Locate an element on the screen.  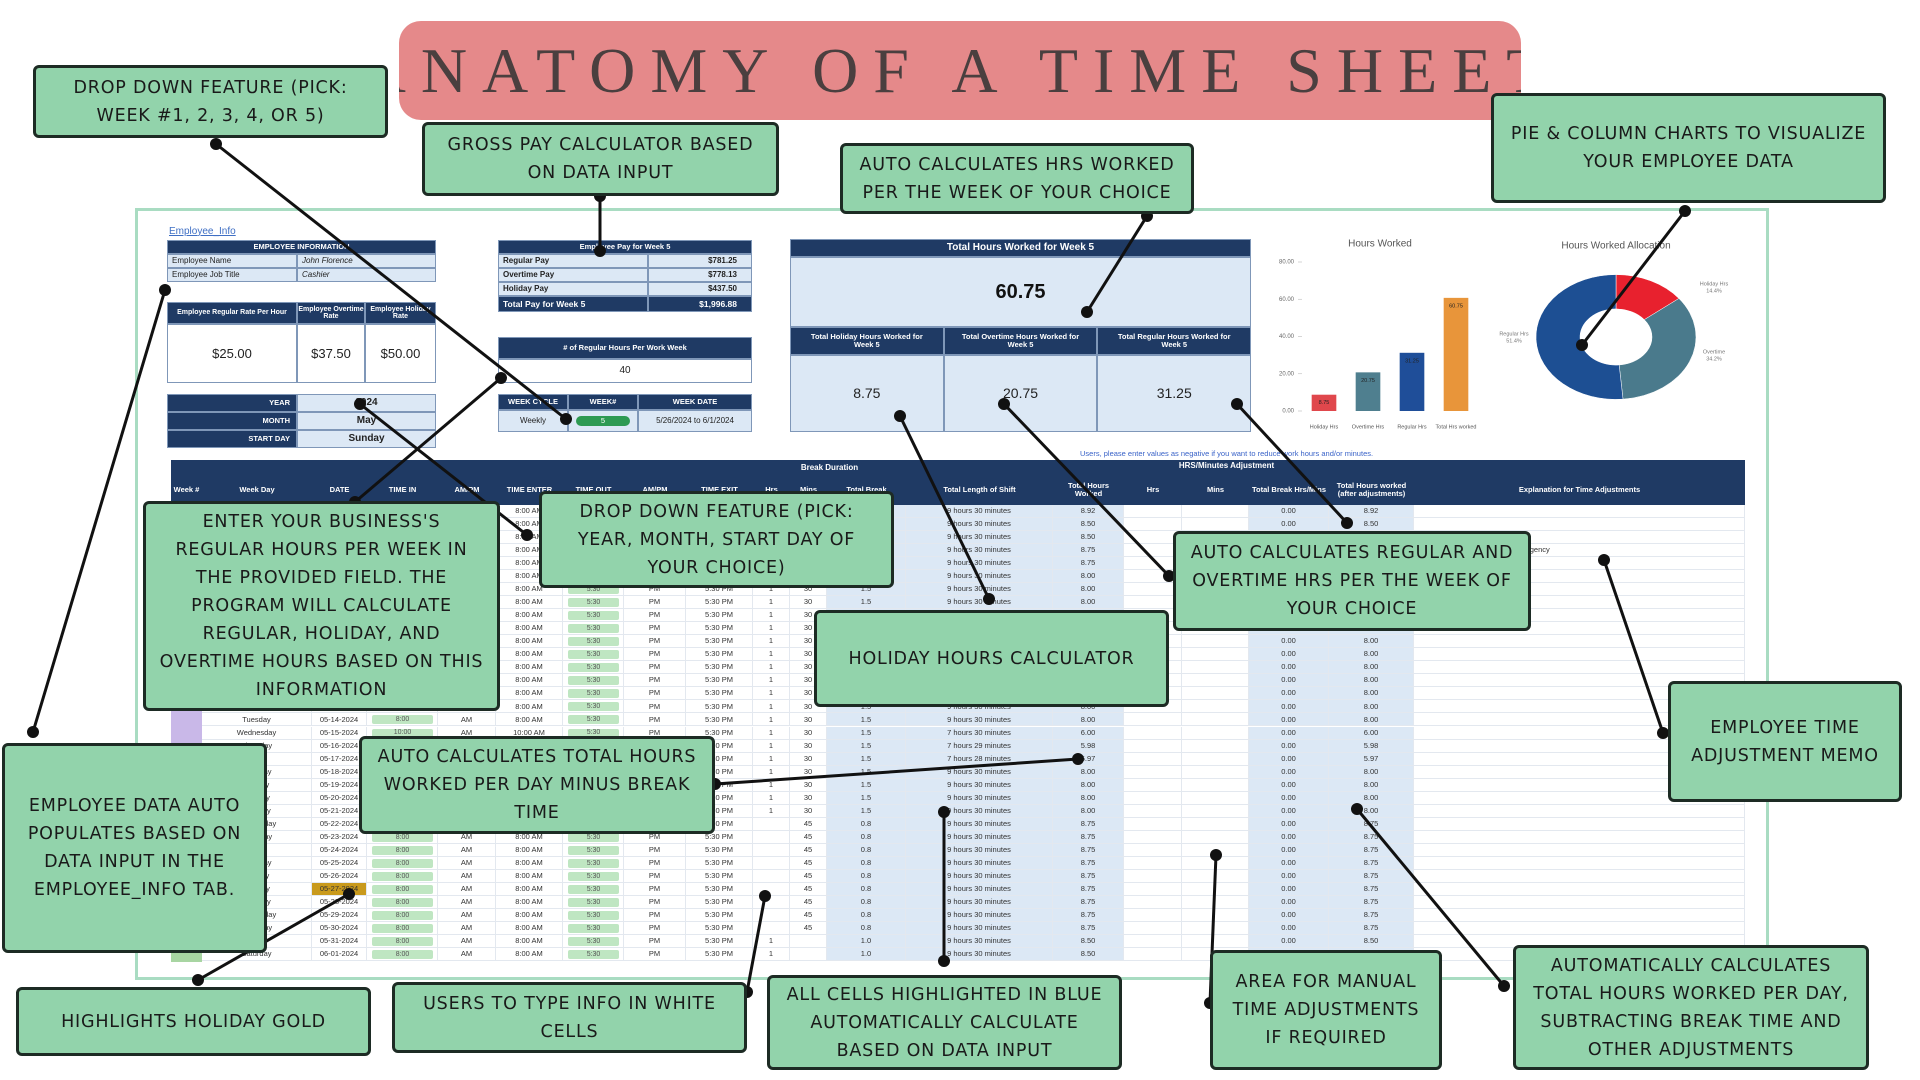
employee-field-label: Employee Job Title is located at coordinates (232, 275).